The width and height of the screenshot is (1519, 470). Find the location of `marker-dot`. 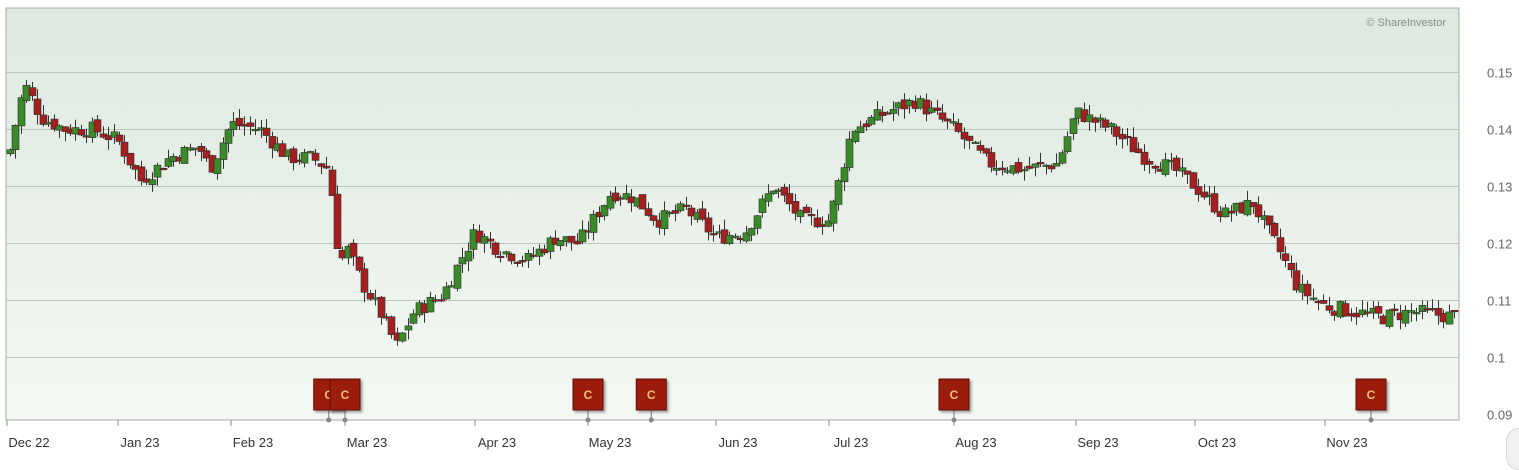

marker-dot is located at coordinates (329, 420).